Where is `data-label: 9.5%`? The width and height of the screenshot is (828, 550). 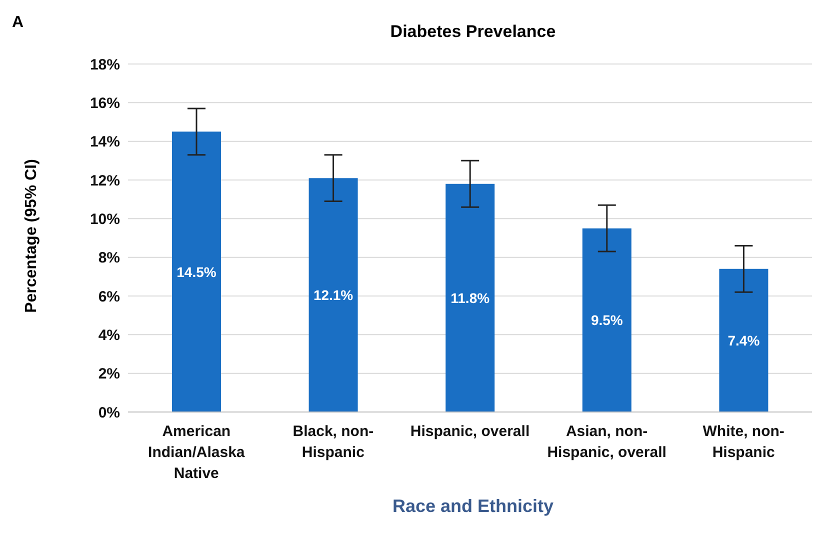 data-label: 9.5% is located at coordinates (607, 320).